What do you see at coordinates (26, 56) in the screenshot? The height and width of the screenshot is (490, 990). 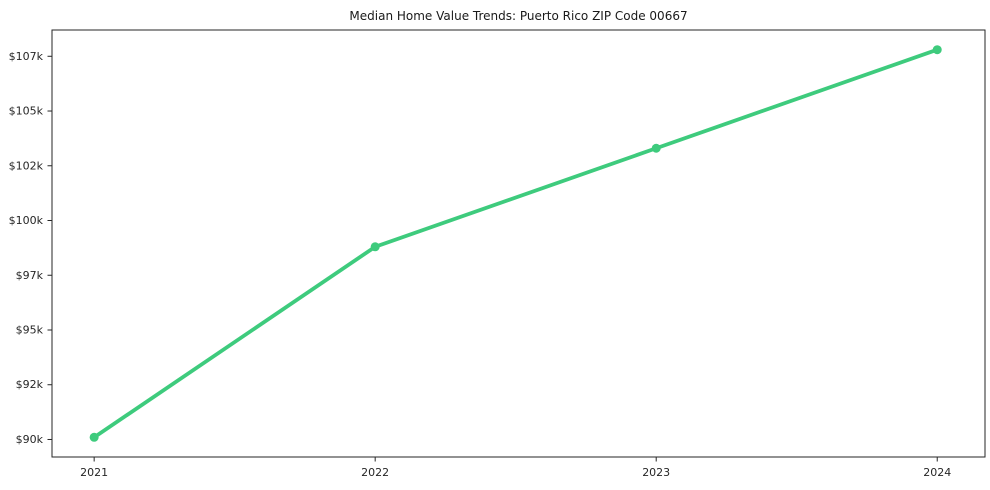 I see `y-tick-label: $107k` at bounding box center [26, 56].